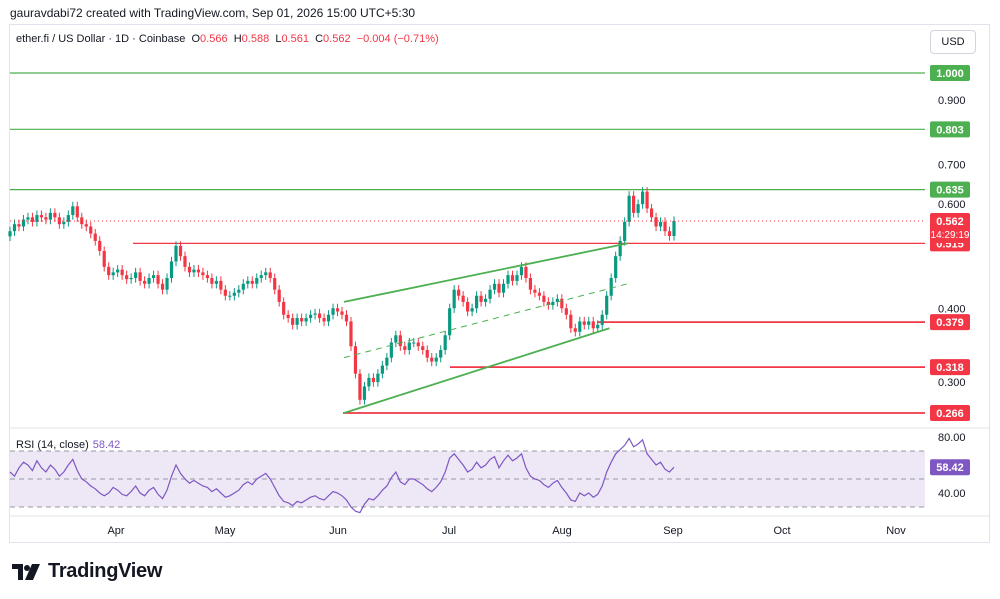 The height and width of the screenshot is (599, 1000). I want to click on symbol-name: ether.fi / US Dollar · 1D · Coinbase, so click(101, 39).